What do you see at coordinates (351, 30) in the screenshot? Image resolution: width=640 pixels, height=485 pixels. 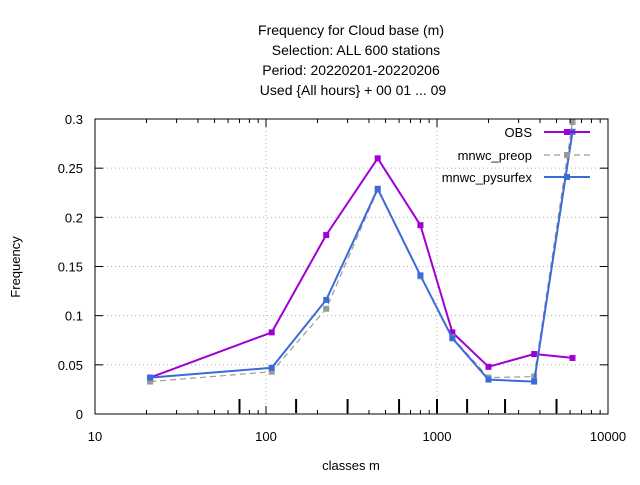 I see `title-line-1: Frequency for Cloud base (m)` at bounding box center [351, 30].